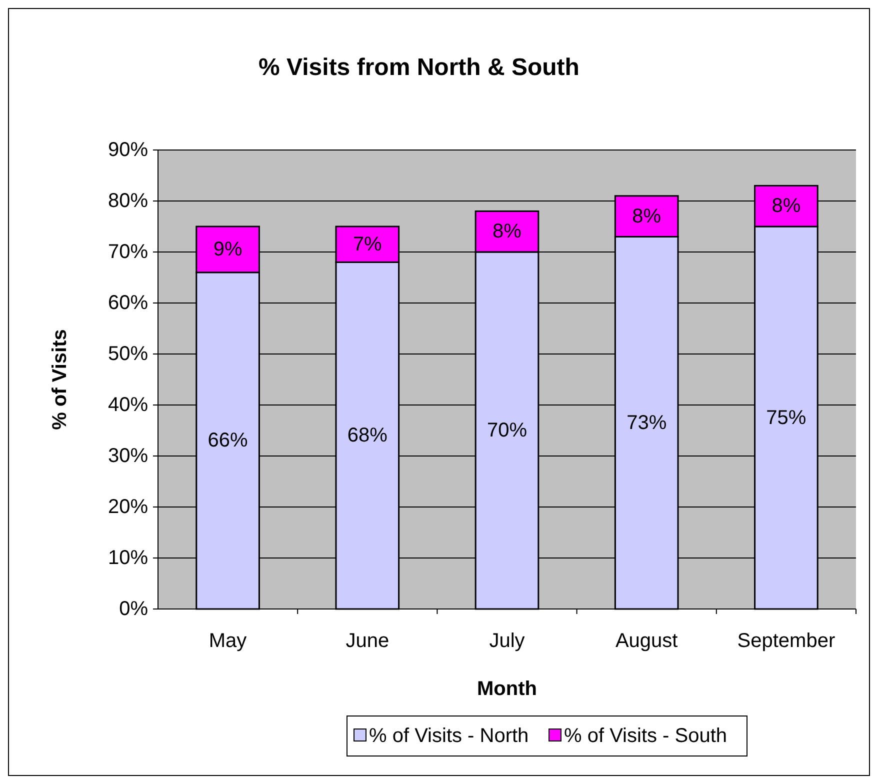 The image size is (879, 784). I want to click on y-tick-label: 40%, so click(128, 405).